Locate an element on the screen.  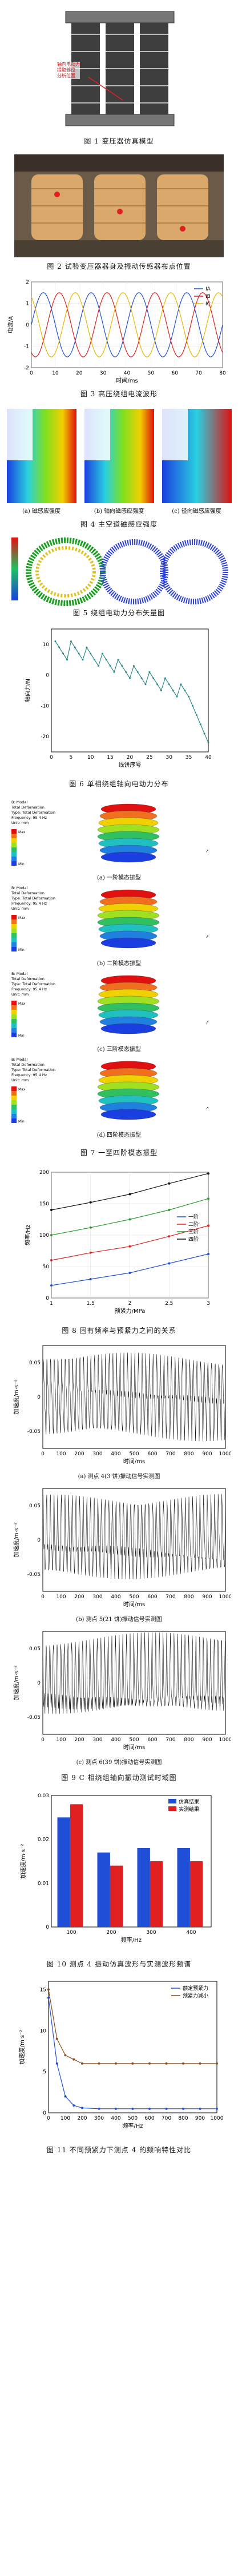
y-tick-label: 150 is located at coordinates (44, 1204).